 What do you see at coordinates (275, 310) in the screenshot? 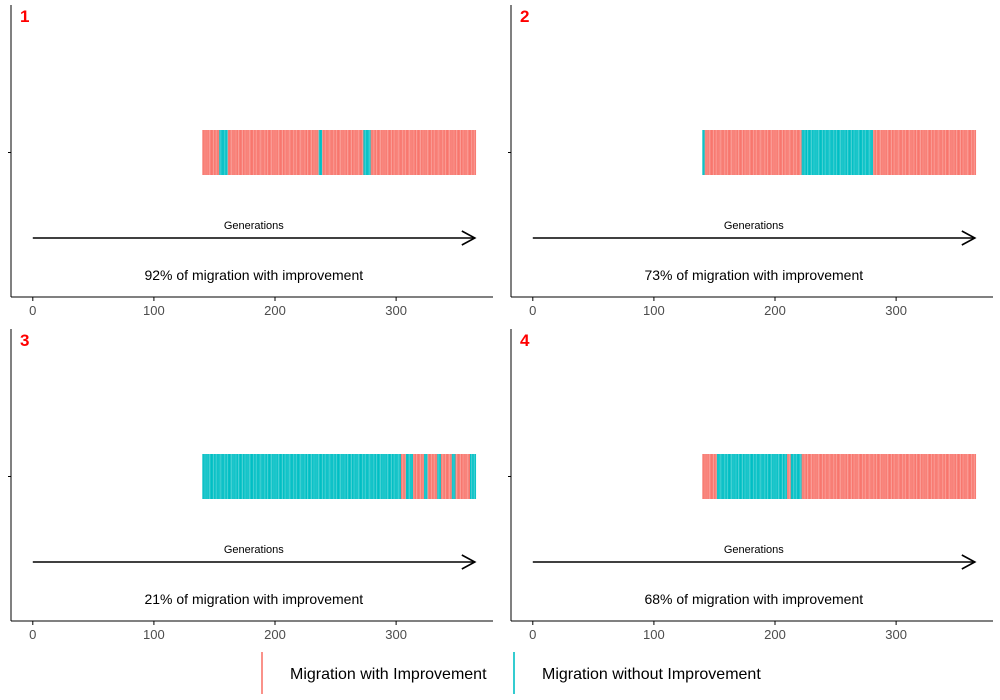
I see `x-tick-label: 200` at bounding box center [275, 310].